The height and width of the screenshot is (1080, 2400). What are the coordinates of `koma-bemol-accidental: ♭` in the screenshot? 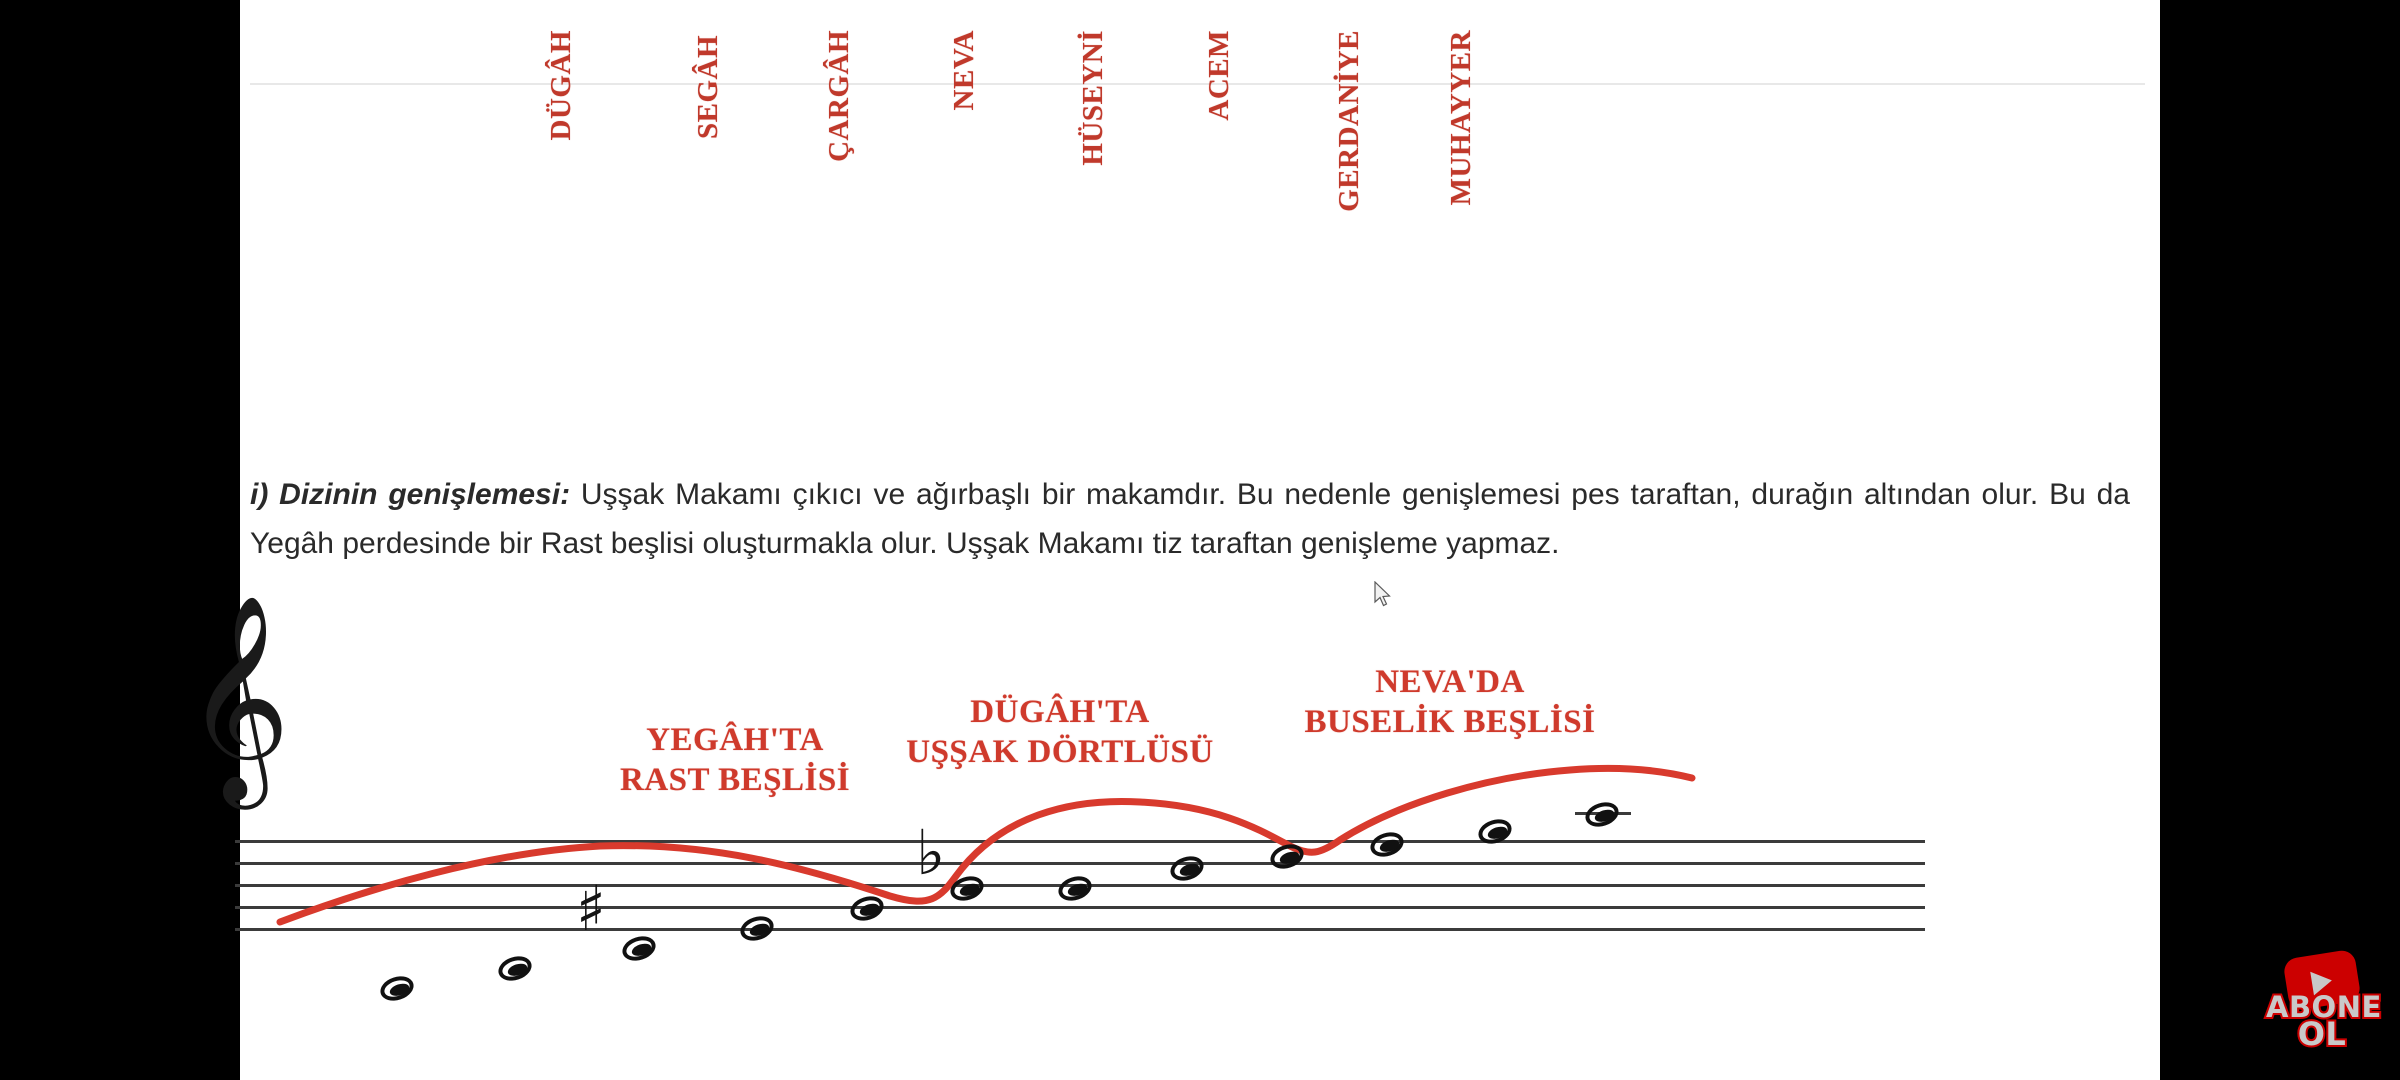 It's located at (931, 852).